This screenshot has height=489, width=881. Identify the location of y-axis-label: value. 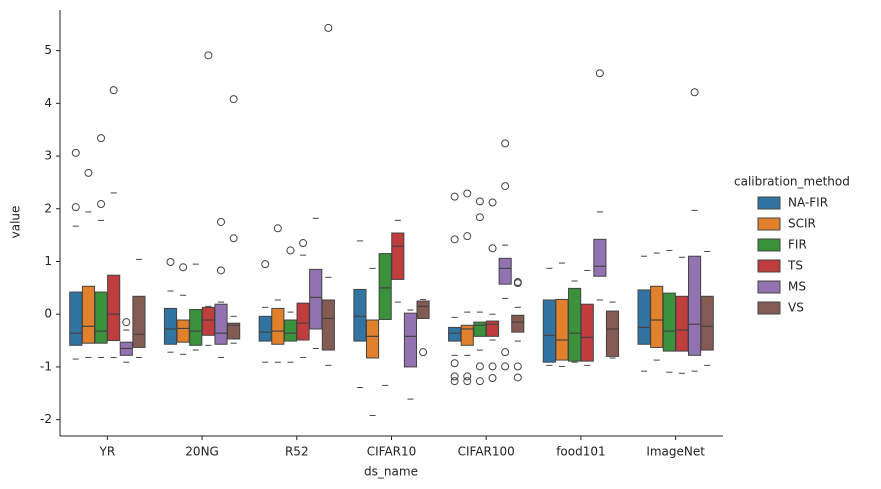
(16, 222).